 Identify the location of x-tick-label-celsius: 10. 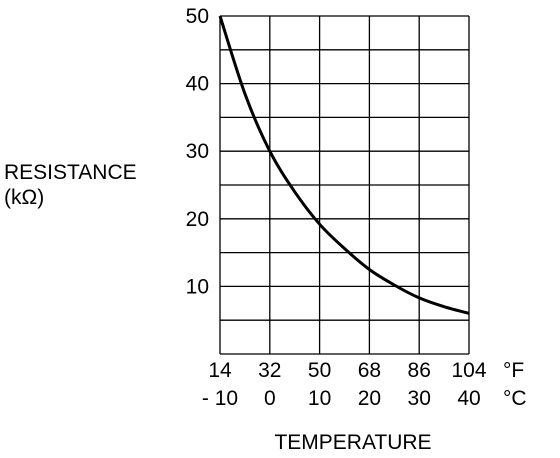
(319, 398).